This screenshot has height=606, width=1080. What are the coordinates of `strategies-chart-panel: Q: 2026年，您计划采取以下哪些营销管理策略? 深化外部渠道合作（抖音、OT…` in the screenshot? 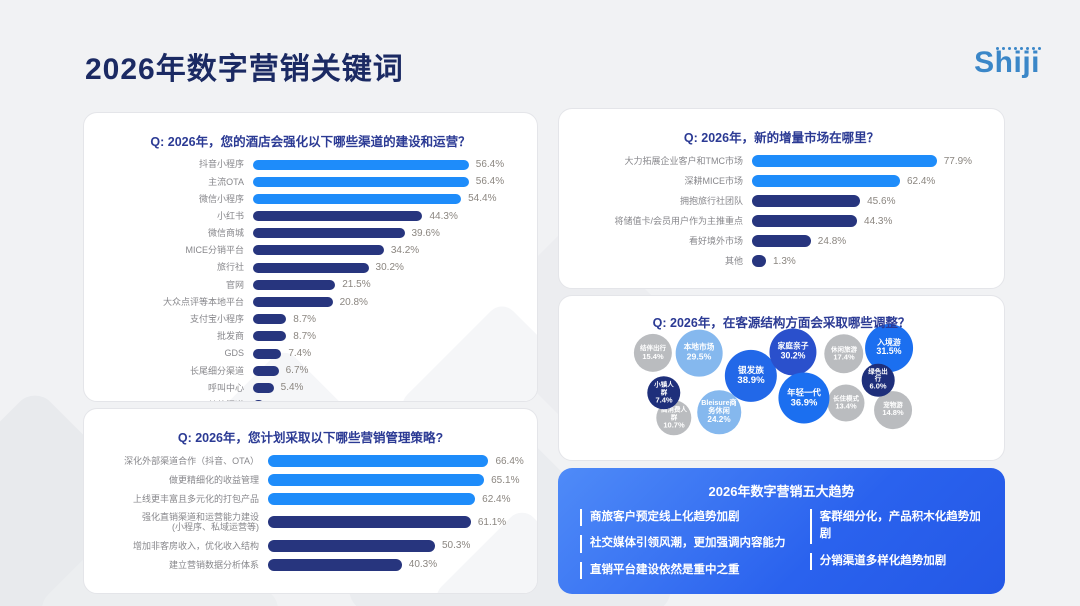 It's located at (310, 501).